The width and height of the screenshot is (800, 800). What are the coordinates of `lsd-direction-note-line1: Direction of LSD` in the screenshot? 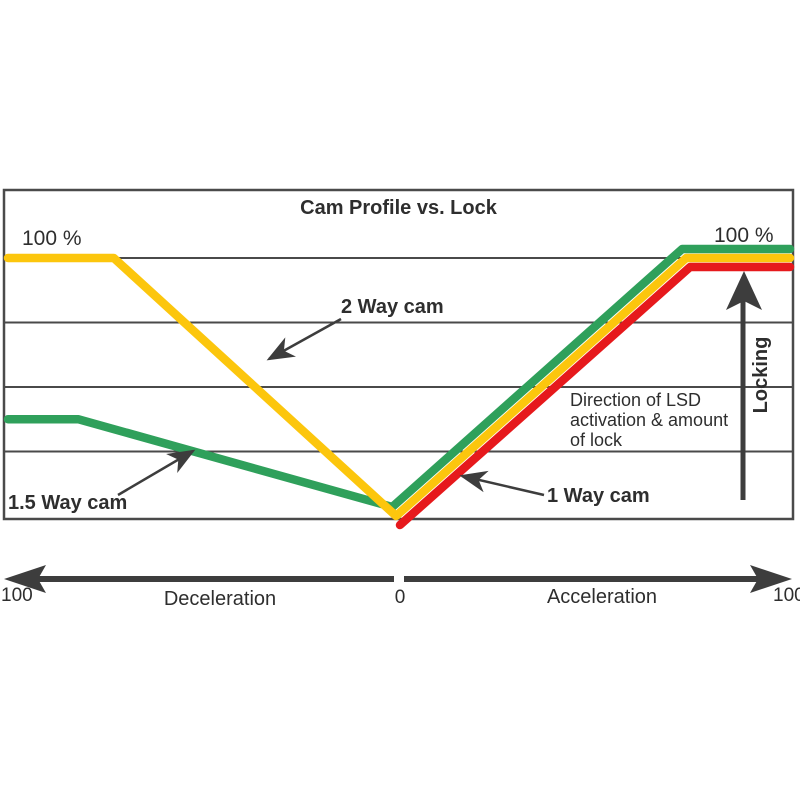 It's located at (636, 400).